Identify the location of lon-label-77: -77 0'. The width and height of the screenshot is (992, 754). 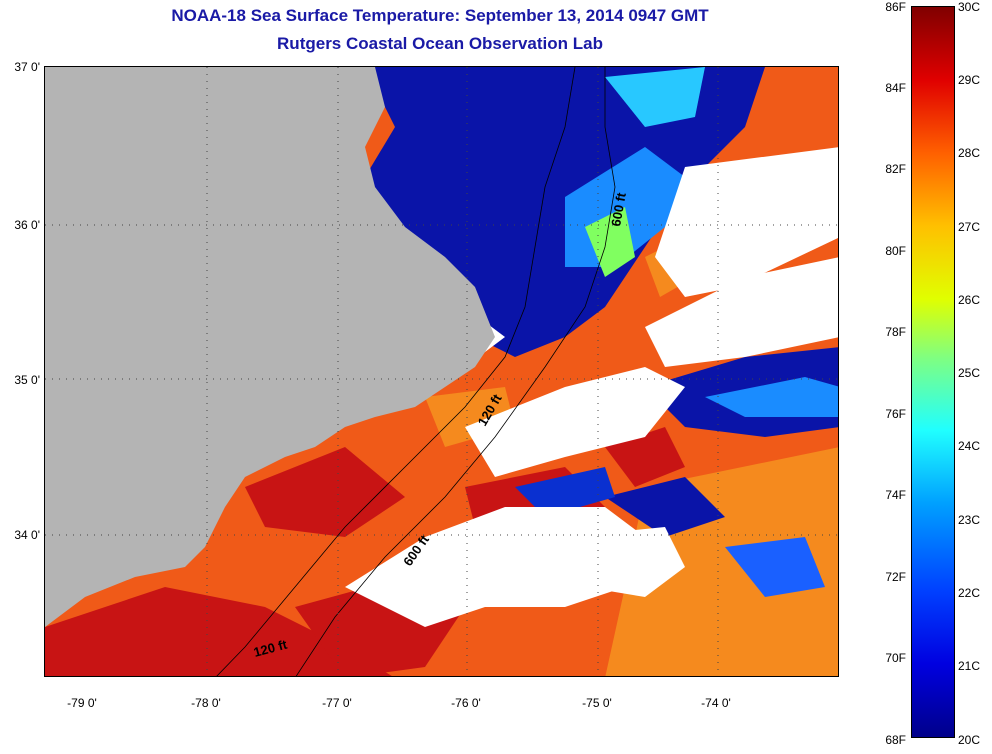
(337, 703).